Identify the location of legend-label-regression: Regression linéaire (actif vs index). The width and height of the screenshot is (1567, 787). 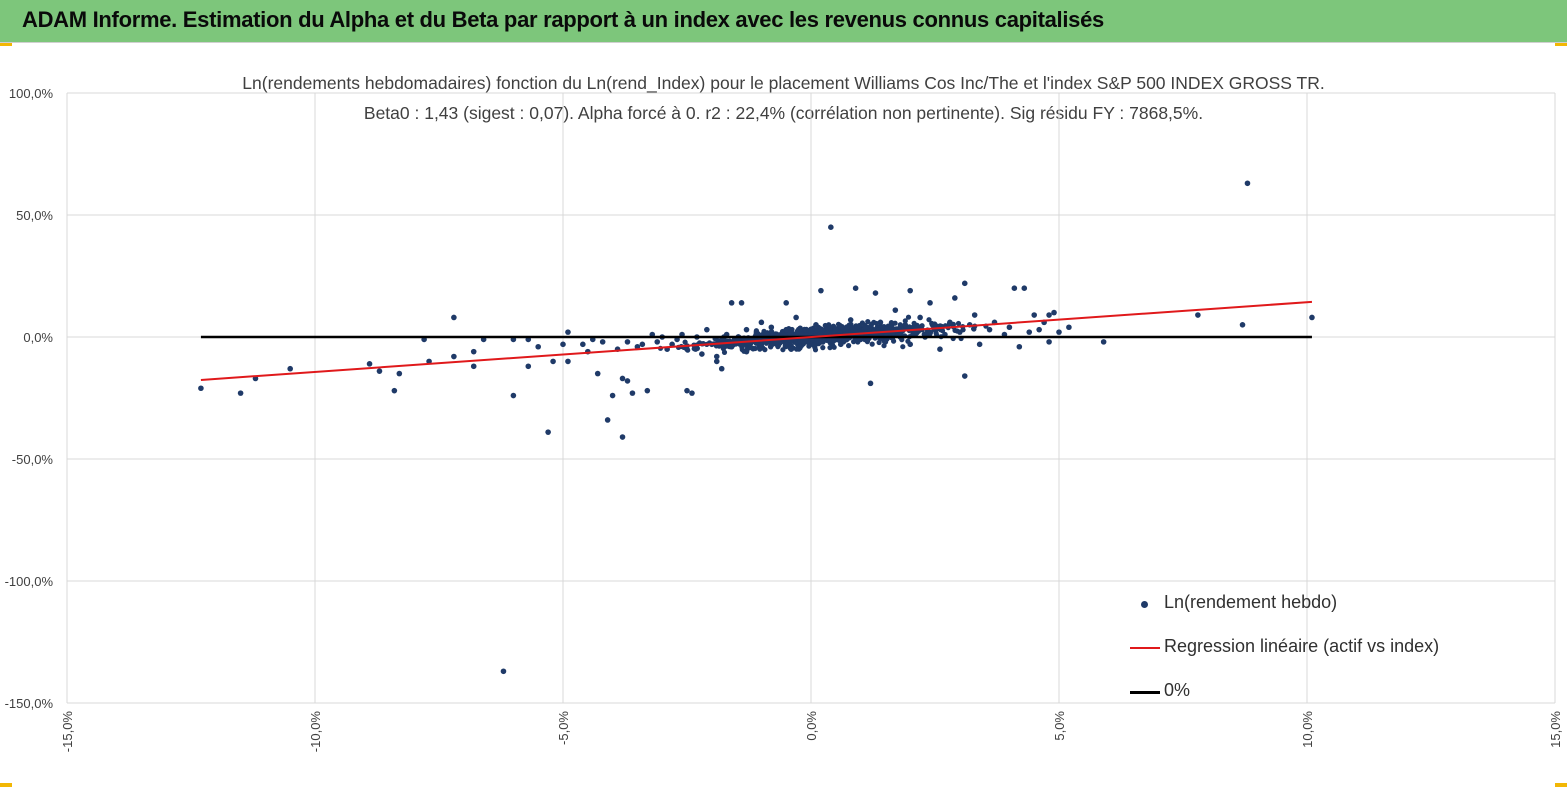
(1302, 646).